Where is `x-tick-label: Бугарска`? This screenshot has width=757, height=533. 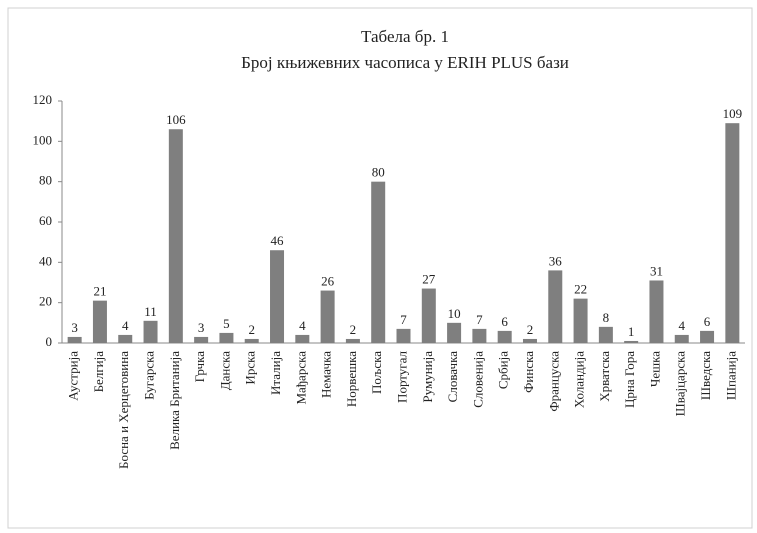
x-tick-label: Бугарска is located at coordinates (149, 375).